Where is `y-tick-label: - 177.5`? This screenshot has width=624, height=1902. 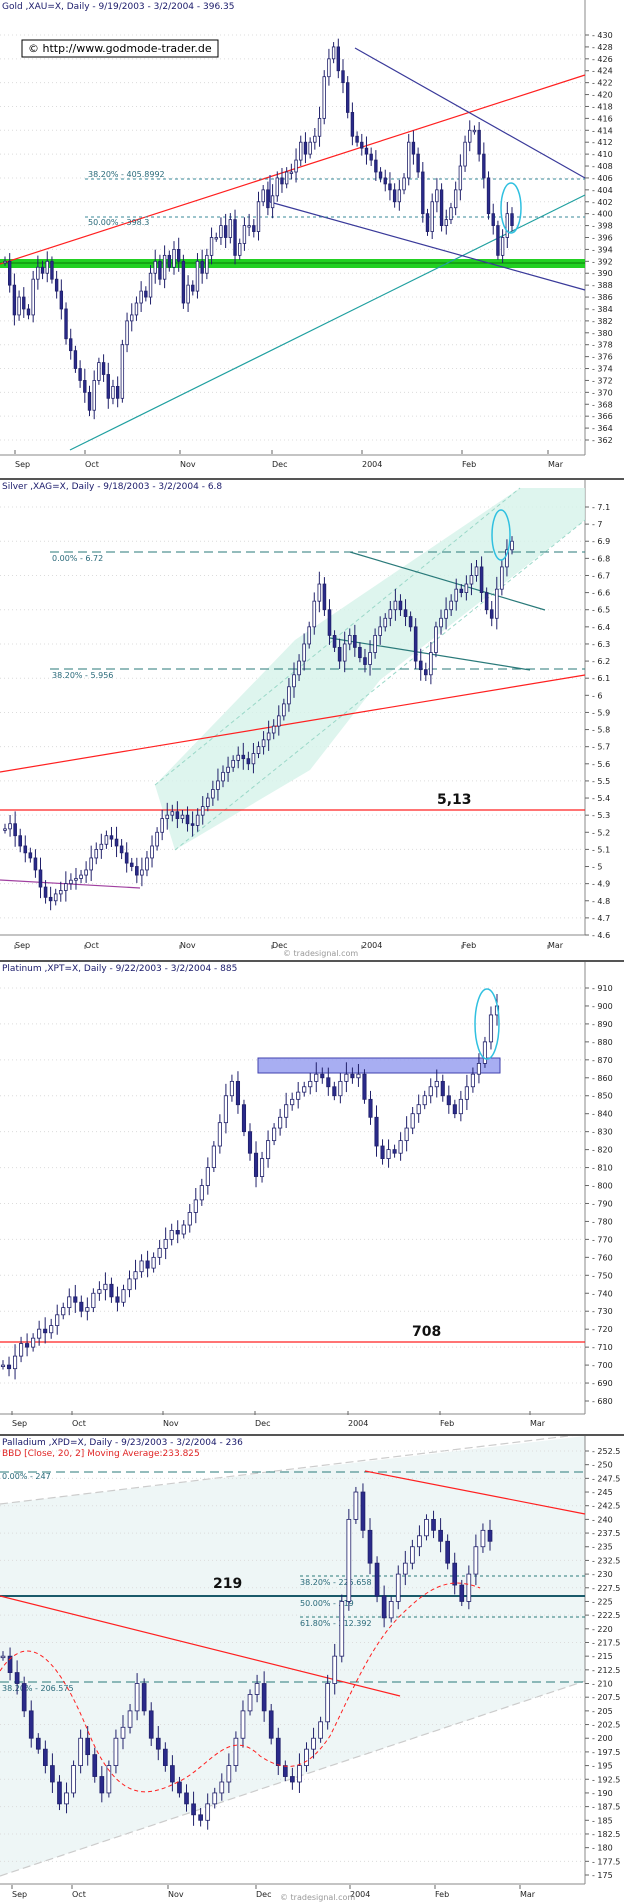 y-tick-label: - 177.5 is located at coordinates (606, 1861).